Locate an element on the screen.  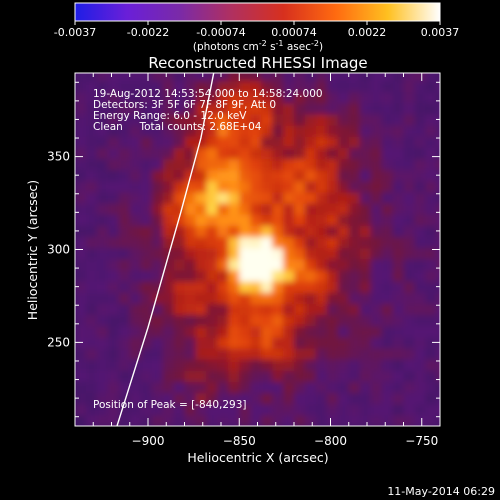
colorbar-units: (photons cm-2 s-1 asec-2) is located at coordinates (258, 46).